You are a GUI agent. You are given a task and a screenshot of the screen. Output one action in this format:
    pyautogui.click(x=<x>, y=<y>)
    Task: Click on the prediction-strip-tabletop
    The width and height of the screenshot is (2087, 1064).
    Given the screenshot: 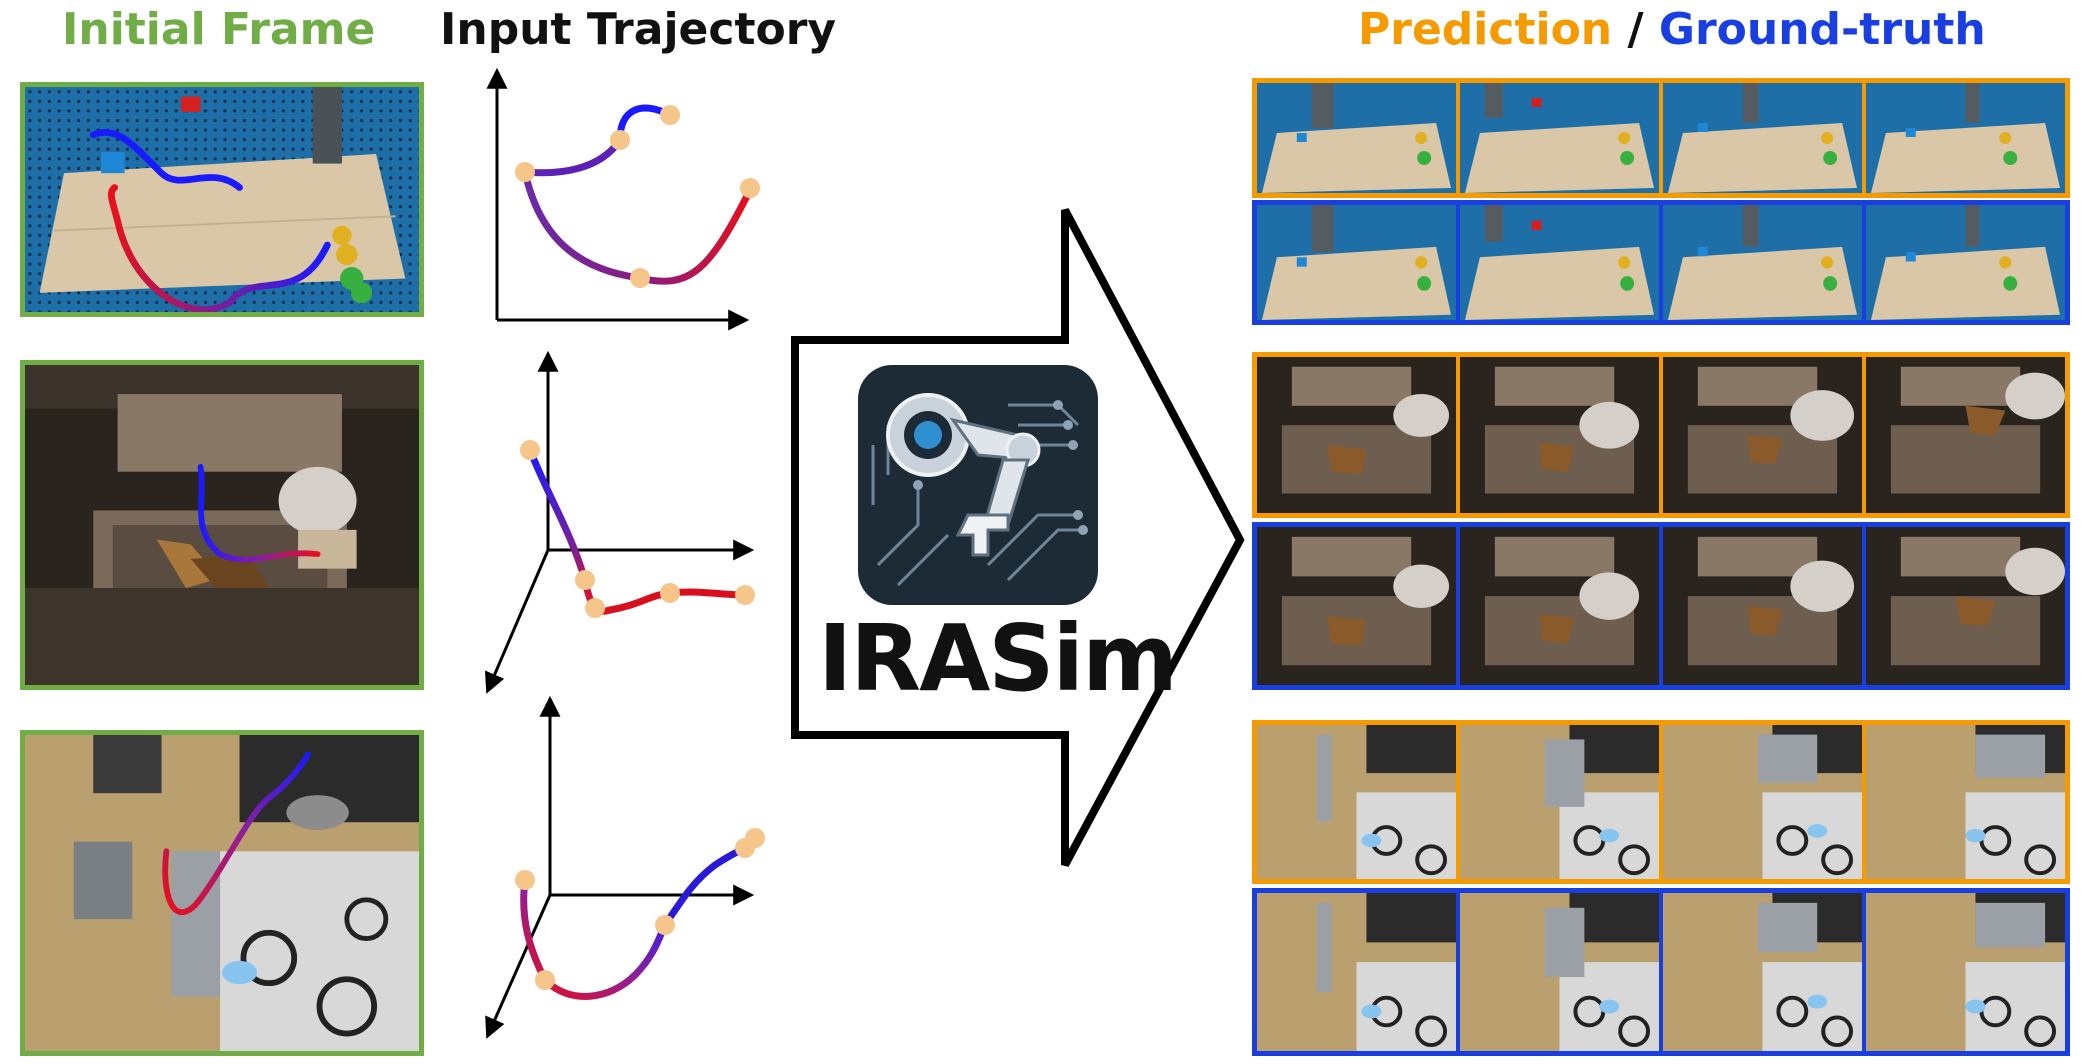 What is the action you would take?
    pyautogui.click(x=1661, y=138)
    